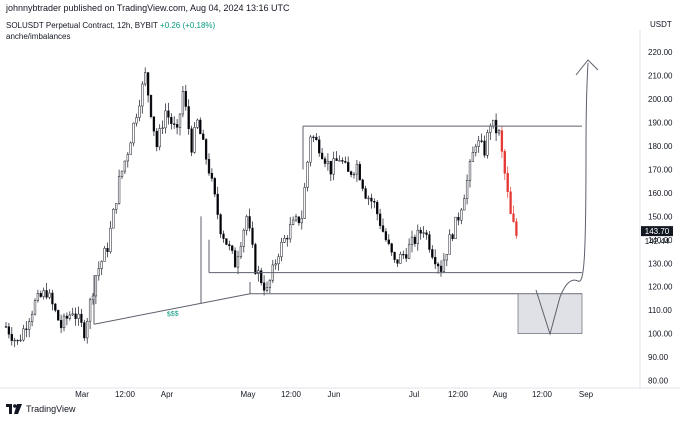 This screenshot has height=421, width=680. I want to click on y-tick-label: 200.00, so click(660, 99).